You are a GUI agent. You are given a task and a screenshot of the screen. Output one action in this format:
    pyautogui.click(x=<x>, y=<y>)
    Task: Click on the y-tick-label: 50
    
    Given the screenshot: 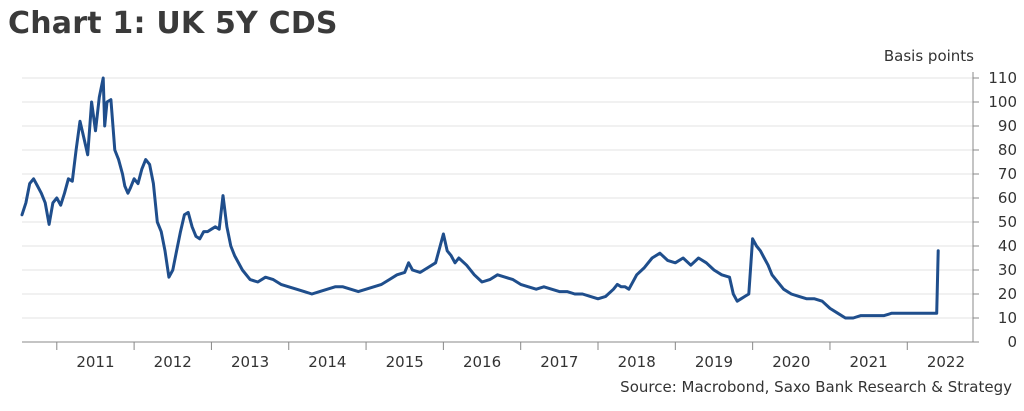 What is the action you would take?
    pyautogui.click(x=1007, y=222)
    